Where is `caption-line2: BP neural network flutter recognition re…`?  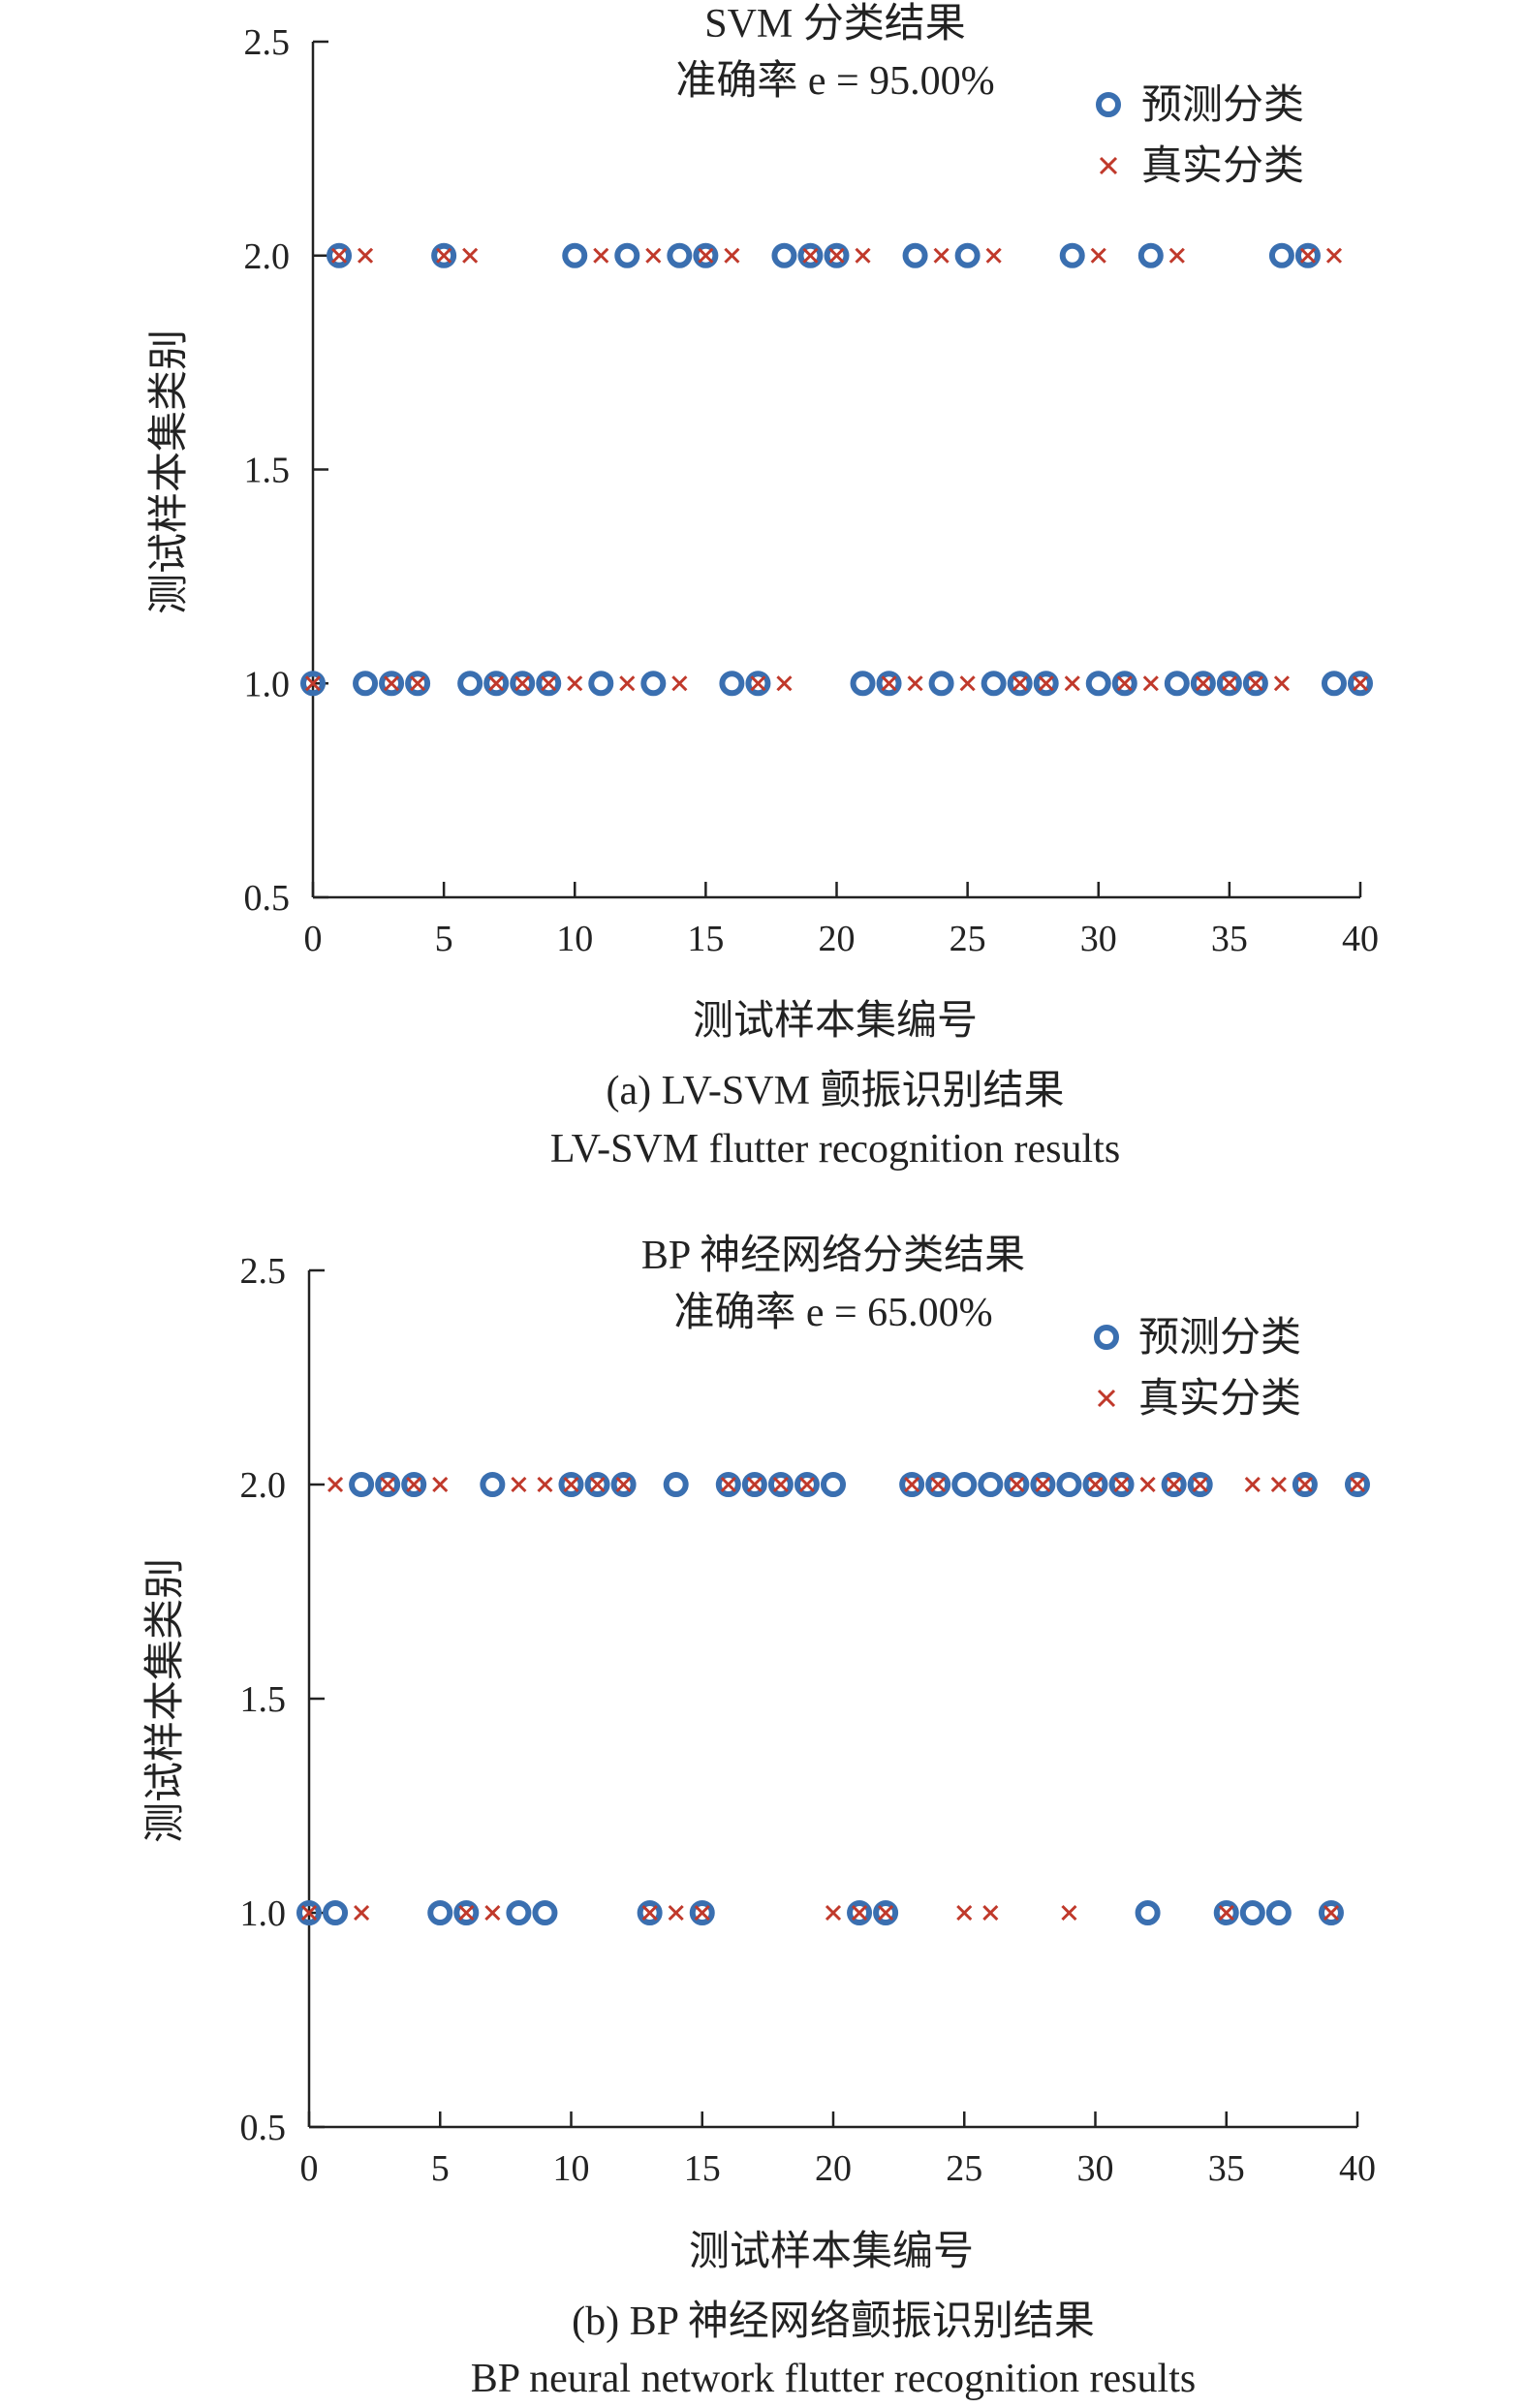
caption-line2: BP neural network flutter recognition re… is located at coordinates (833, 2379).